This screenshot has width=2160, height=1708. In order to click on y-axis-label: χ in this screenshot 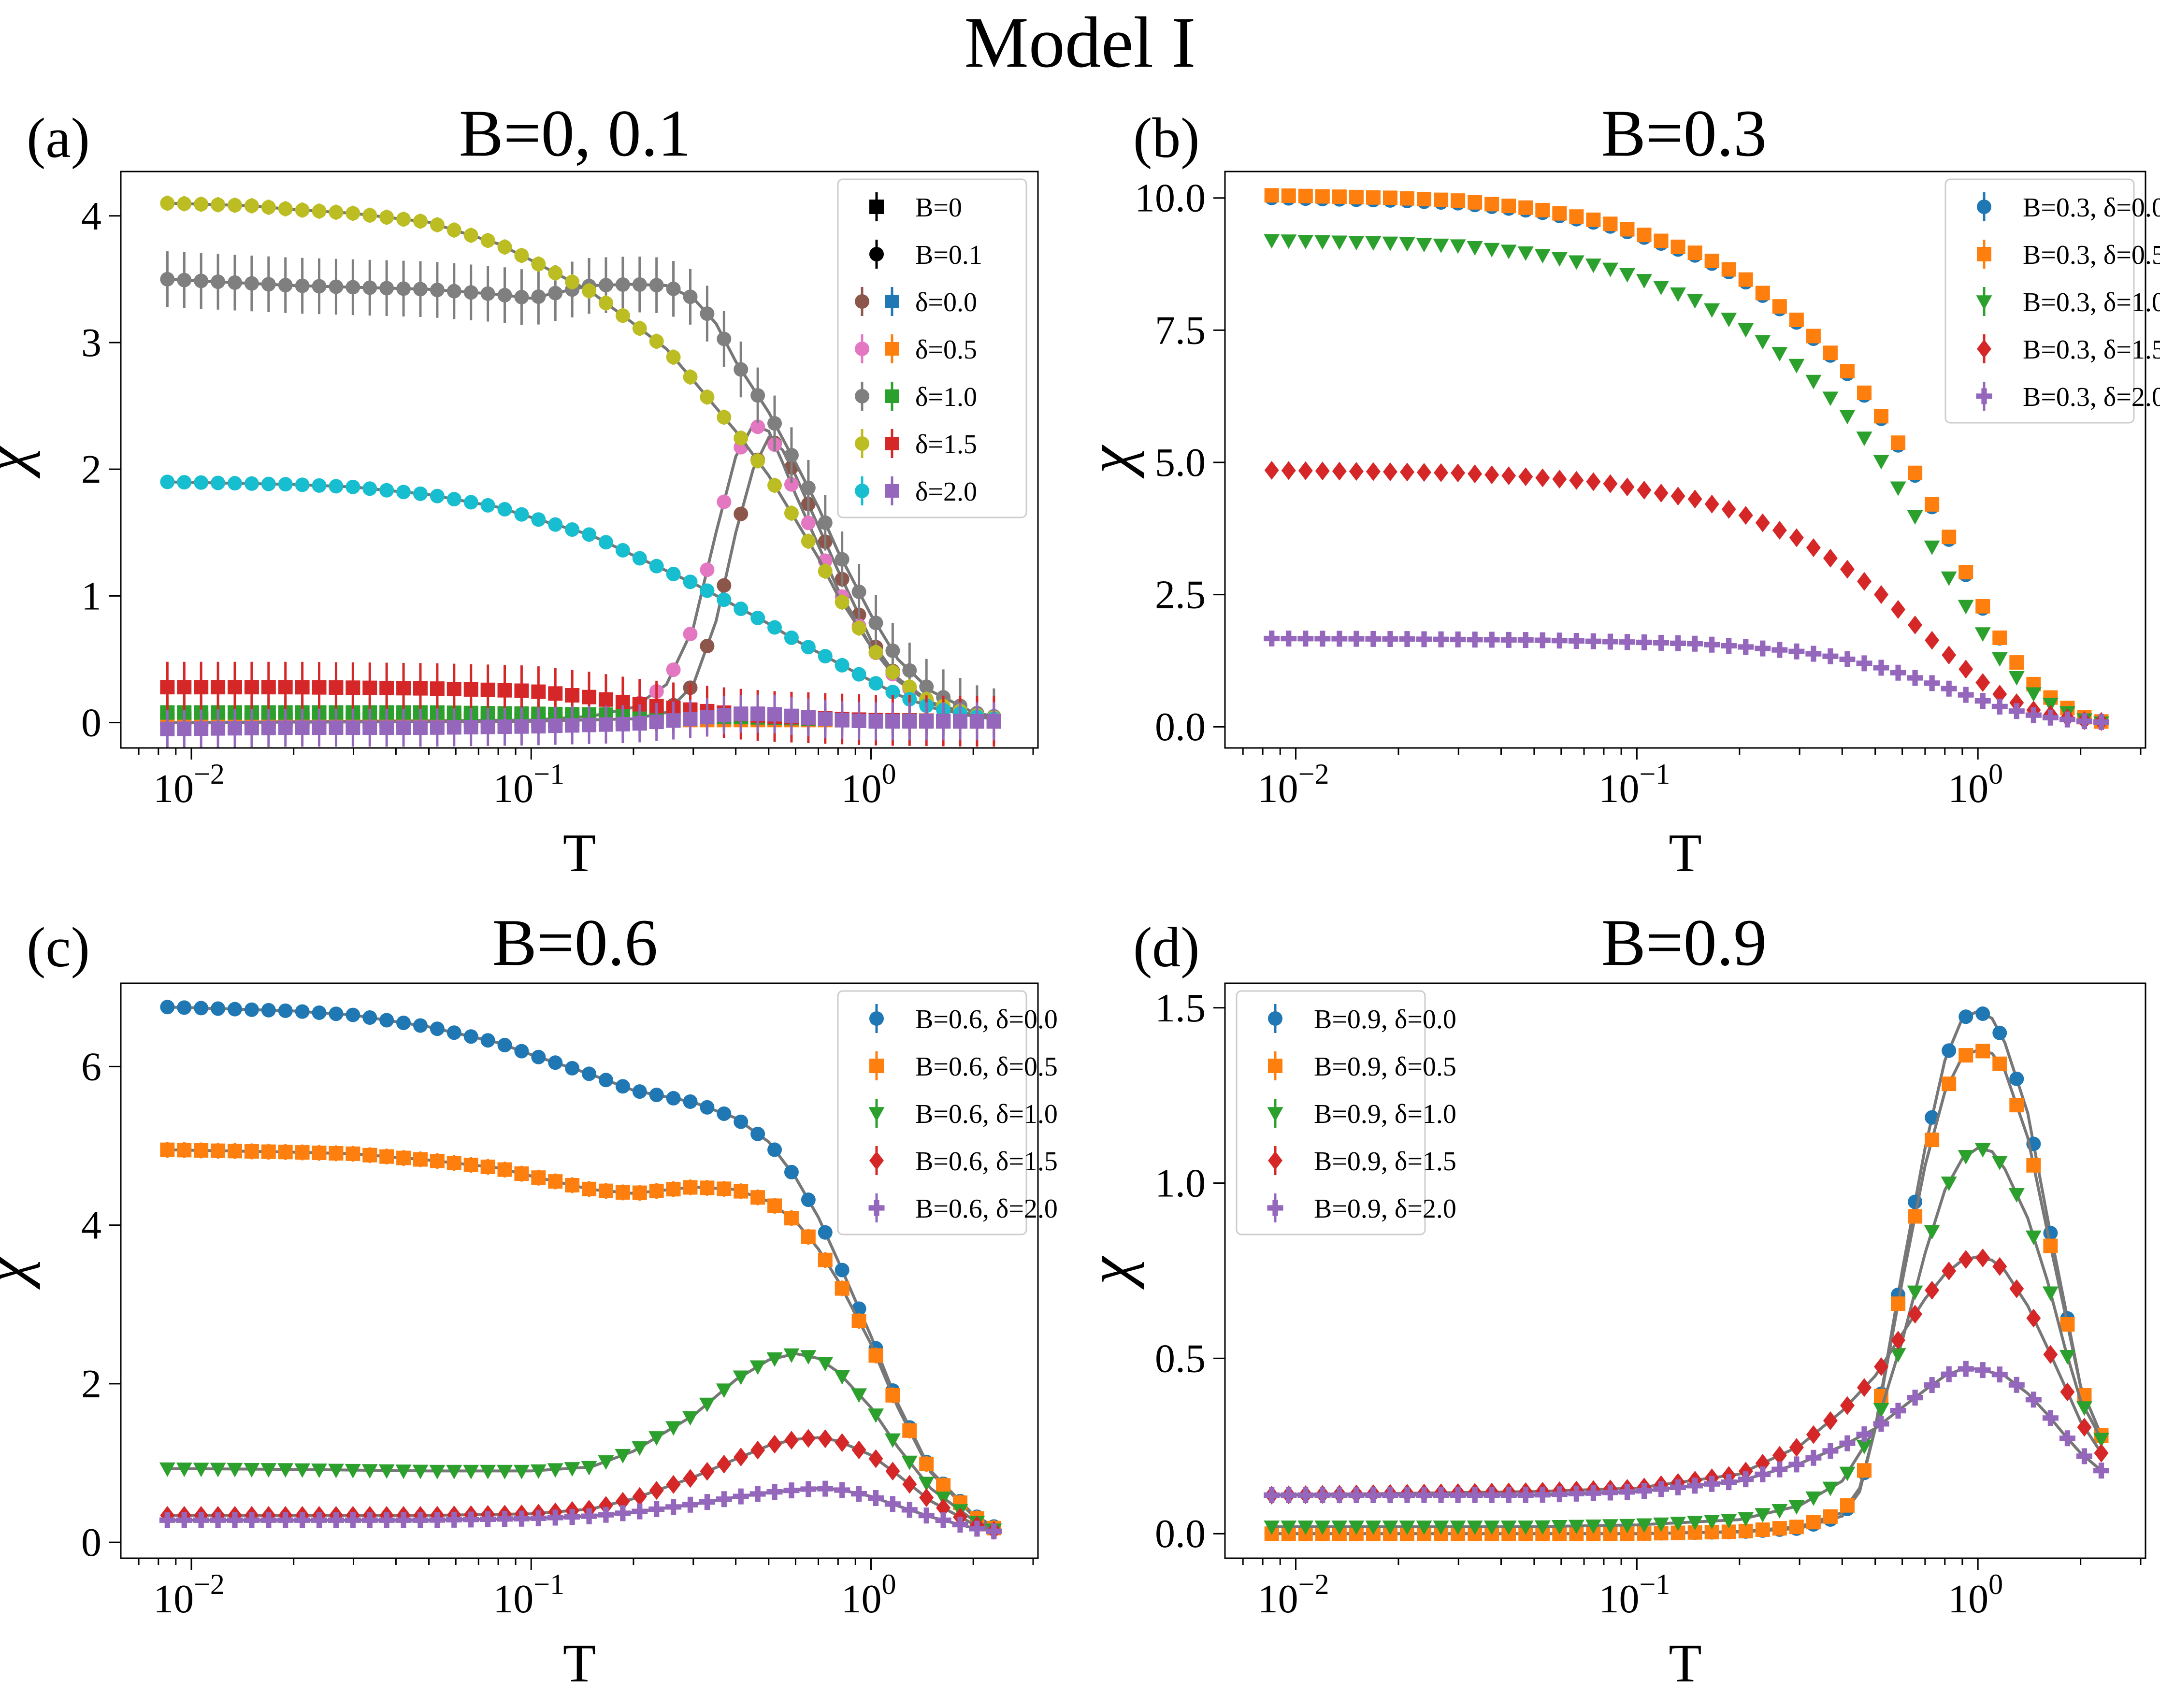, I will do `click(1110, 462)`.